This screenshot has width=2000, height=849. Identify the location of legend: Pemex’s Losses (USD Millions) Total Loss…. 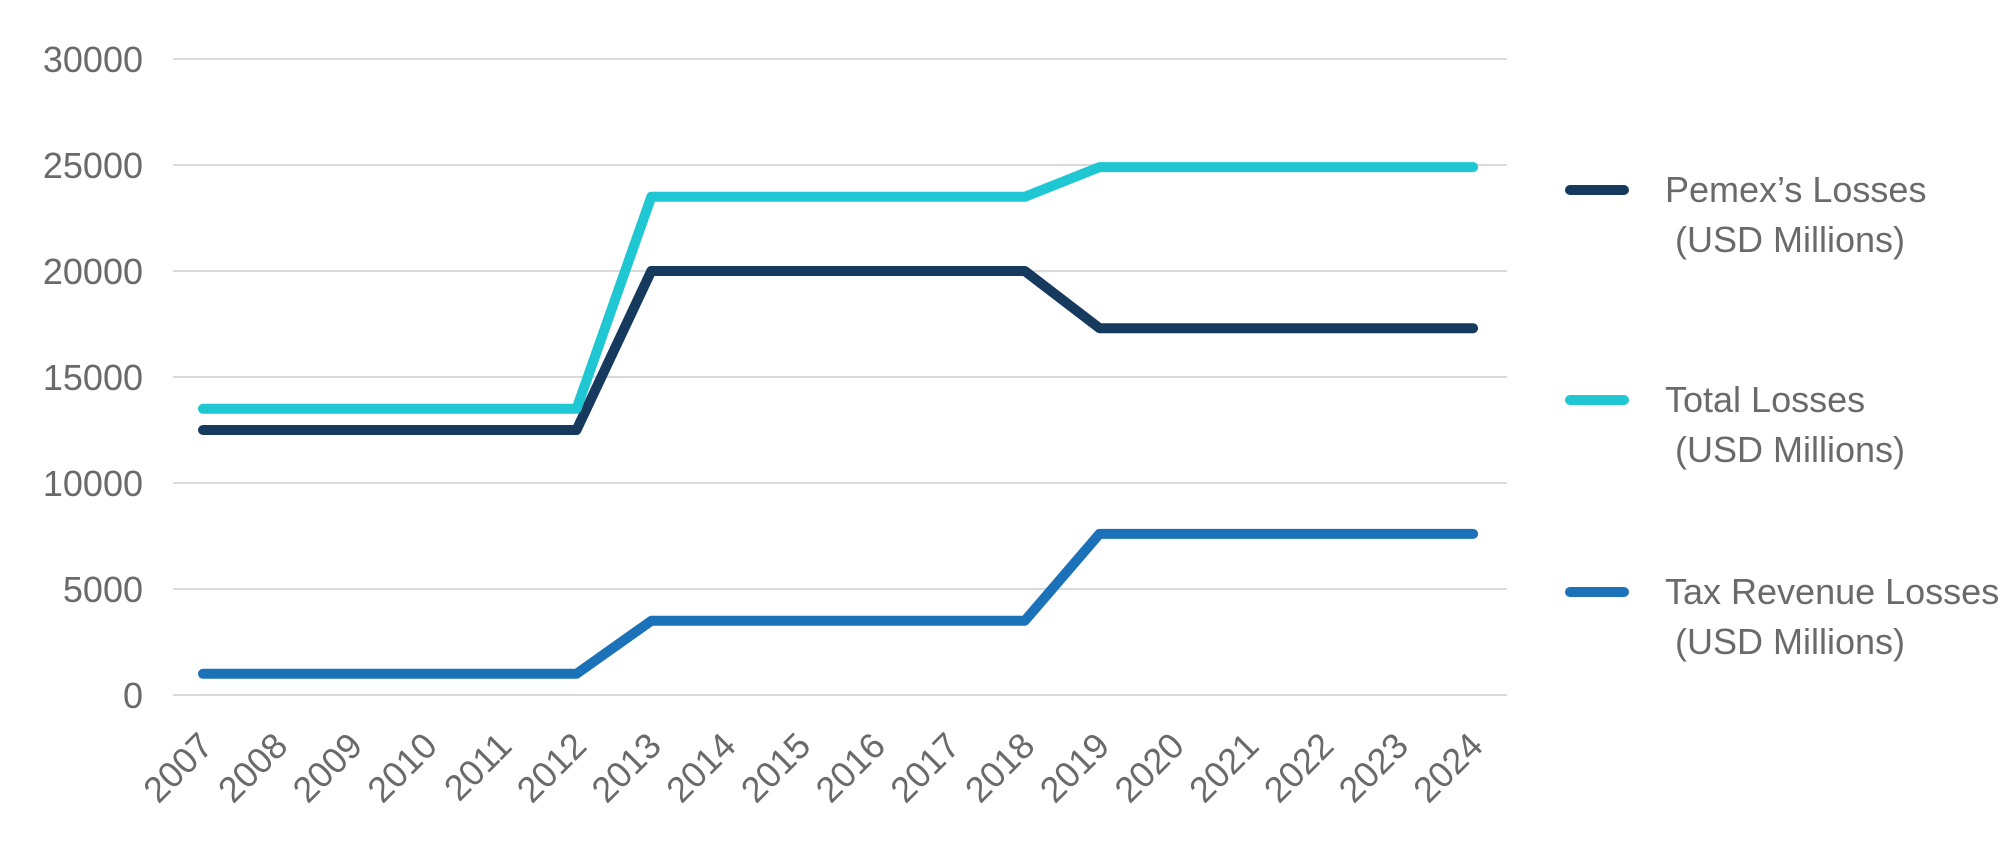
(1782, 416).